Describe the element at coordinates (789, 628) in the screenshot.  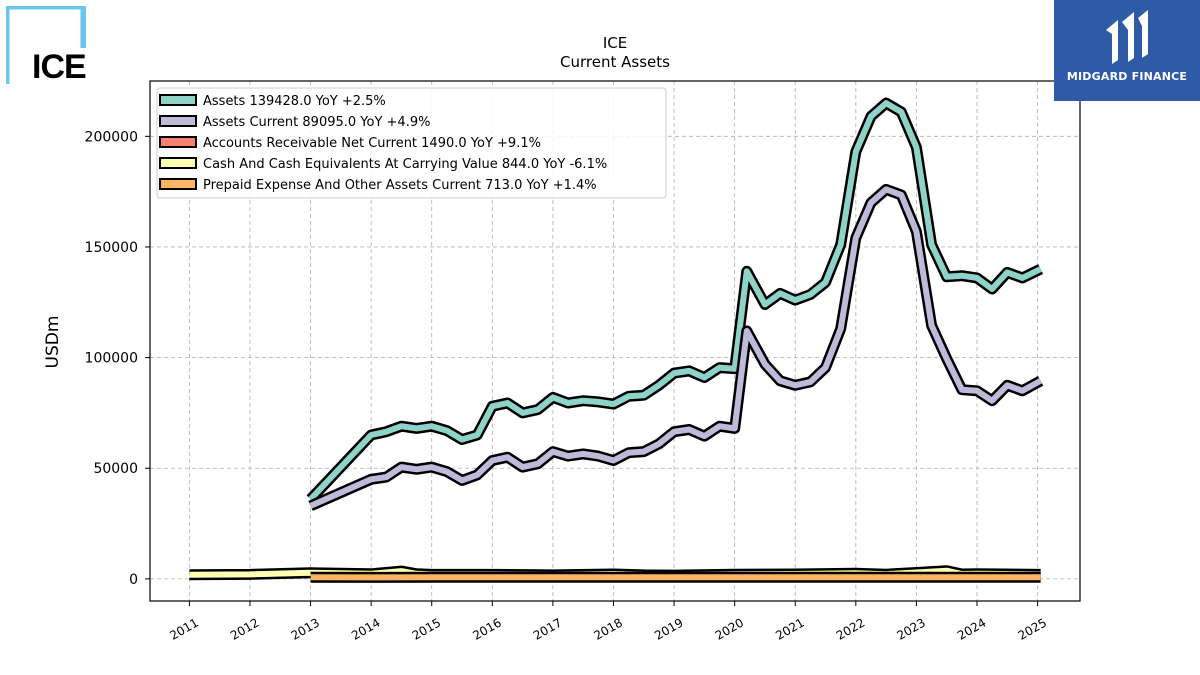
I see `x-tick-label: 2021` at that location.